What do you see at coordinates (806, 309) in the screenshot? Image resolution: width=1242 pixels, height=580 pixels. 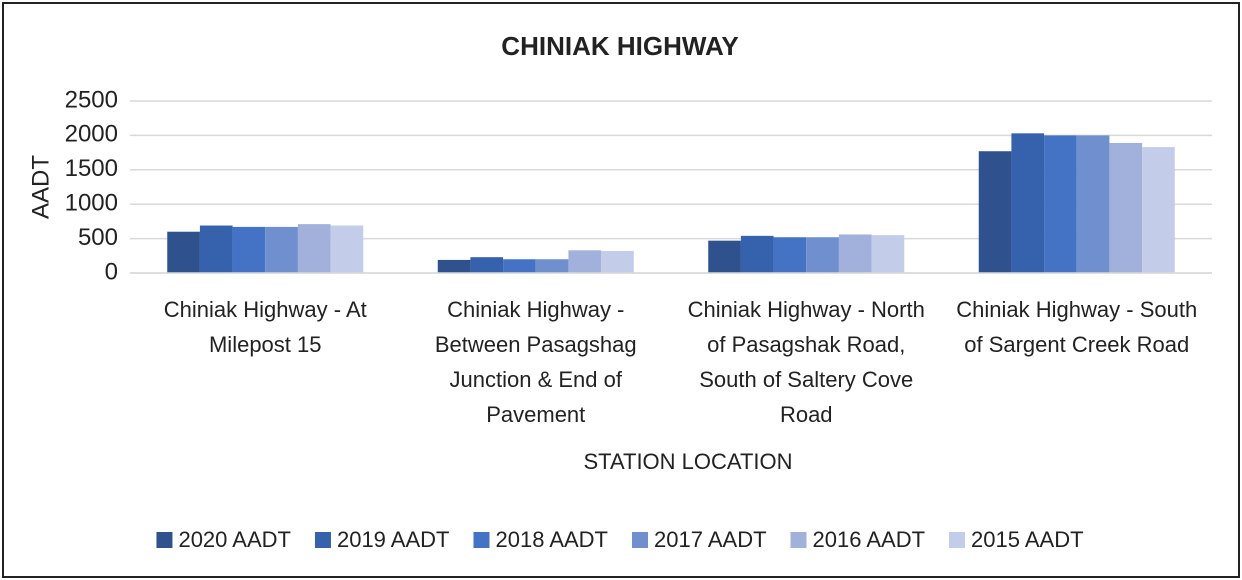 I see `x-tick-label-line: Chiniak Highway - North` at bounding box center [806, 309].